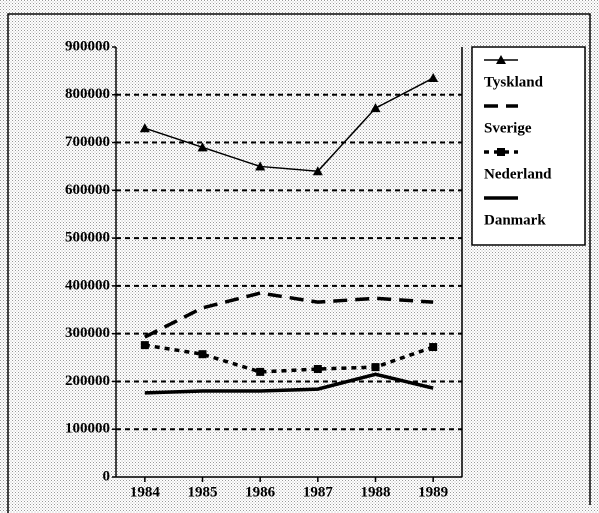 The width and height of the screenshot is (599, 513). What do you see at coordinates (515, 220) in the screenshot?
I see `legend-label: Danmark` at bounding box center [515, 220].